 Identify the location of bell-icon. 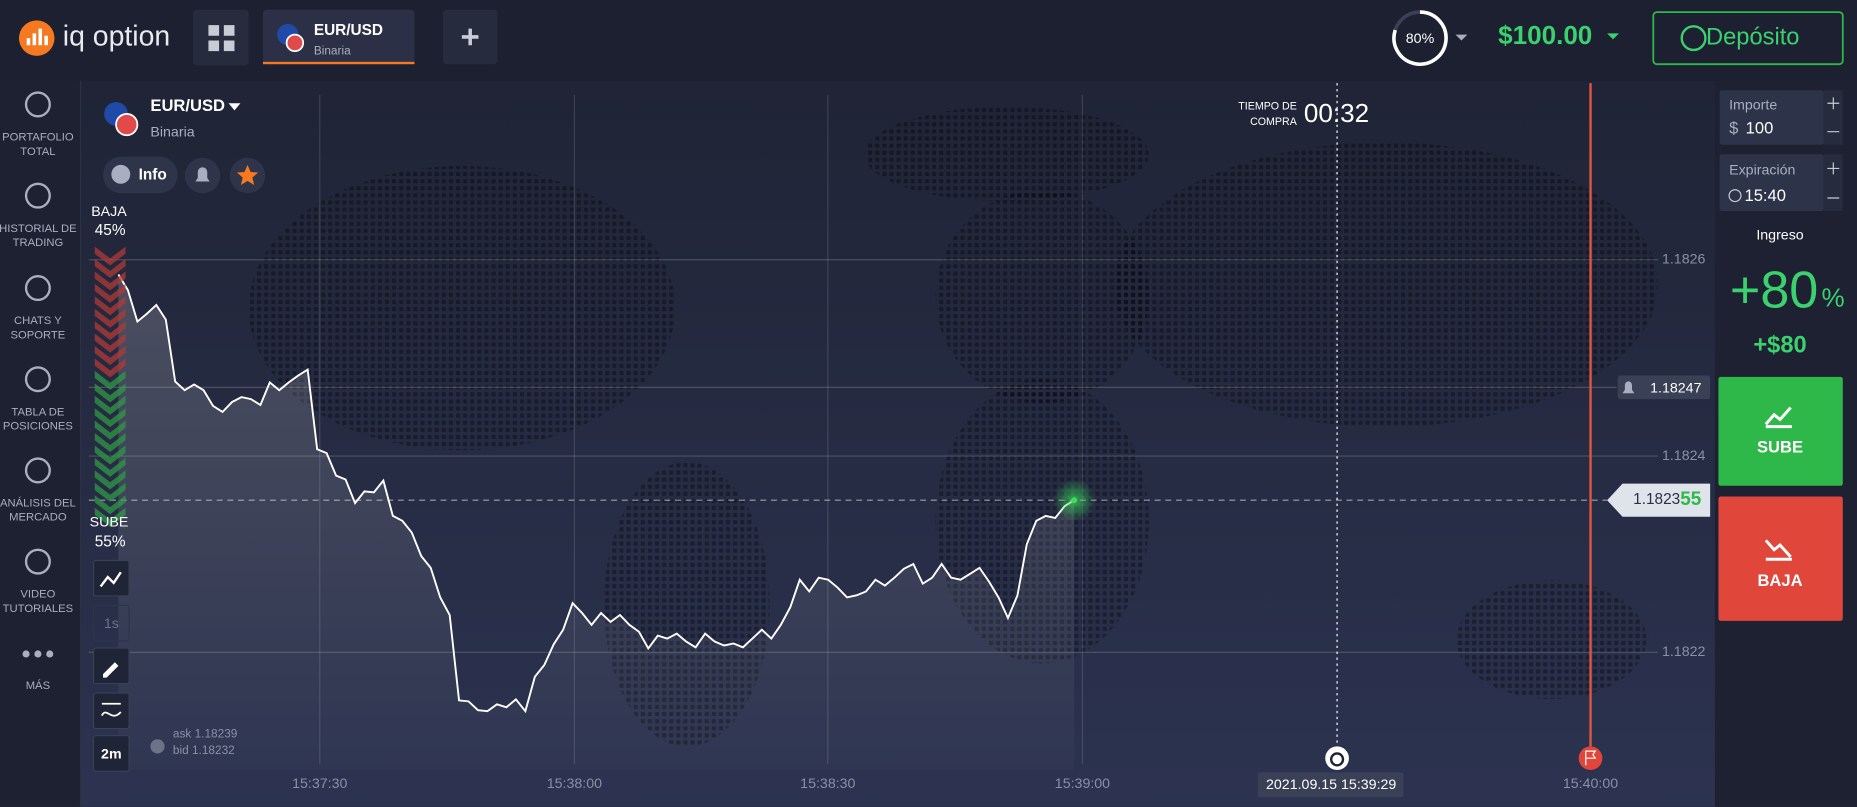
(202, 174).